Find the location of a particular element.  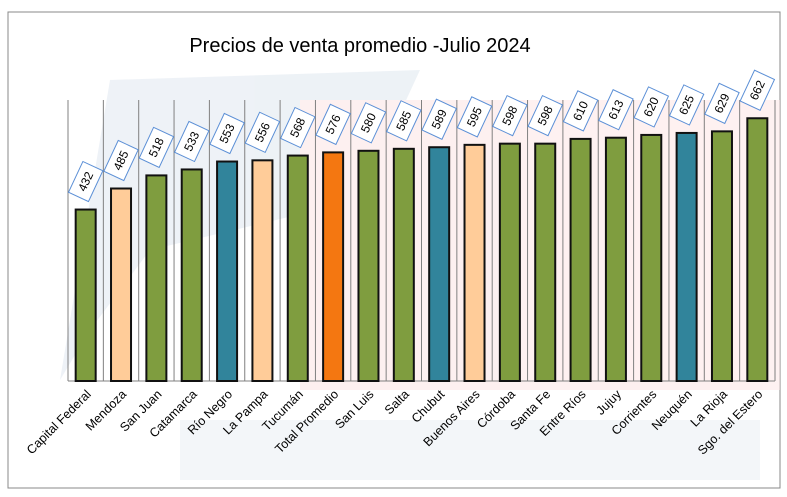

data-label: 662 is located at coordinates (757, 90).